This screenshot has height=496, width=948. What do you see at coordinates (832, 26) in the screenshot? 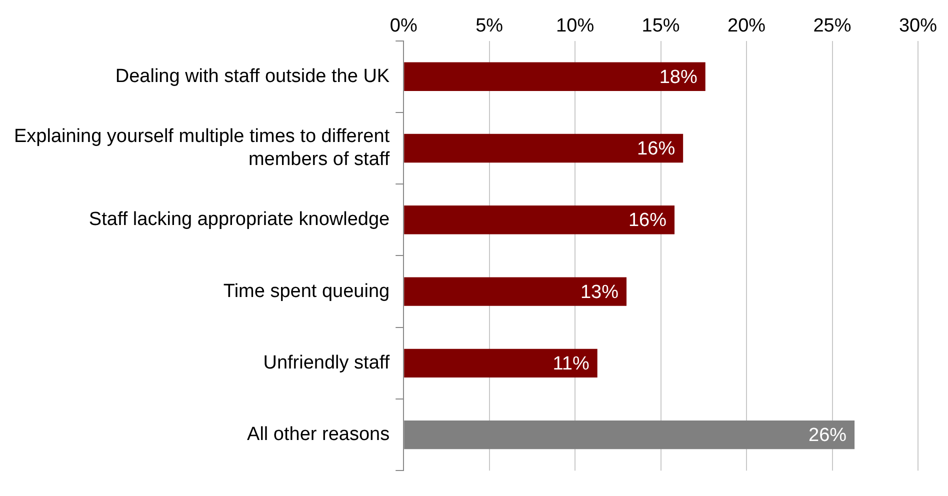
I see `x-tick-label: 25%` at bounding box center [832, 26].